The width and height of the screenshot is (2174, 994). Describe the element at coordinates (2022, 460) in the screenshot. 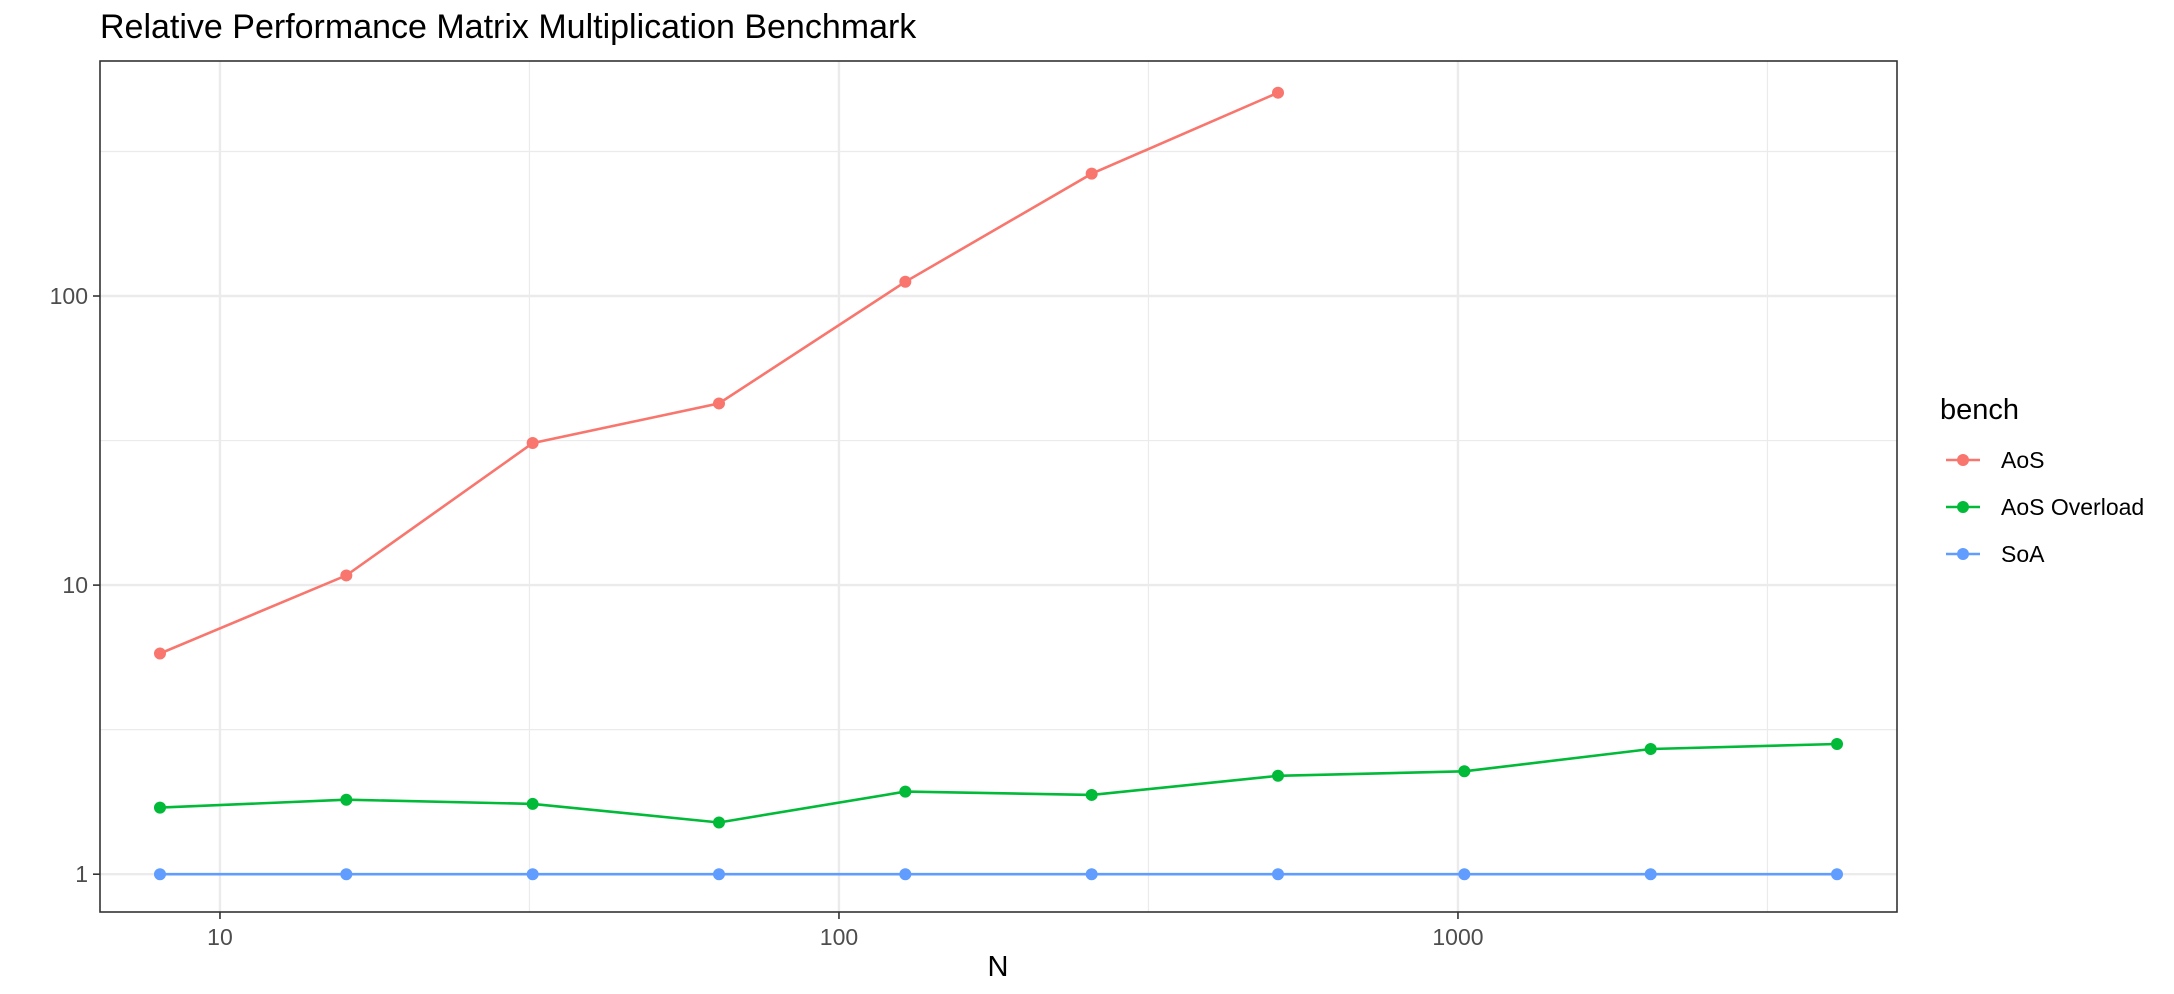

I see `legend-label-aos: AoS` at that location.